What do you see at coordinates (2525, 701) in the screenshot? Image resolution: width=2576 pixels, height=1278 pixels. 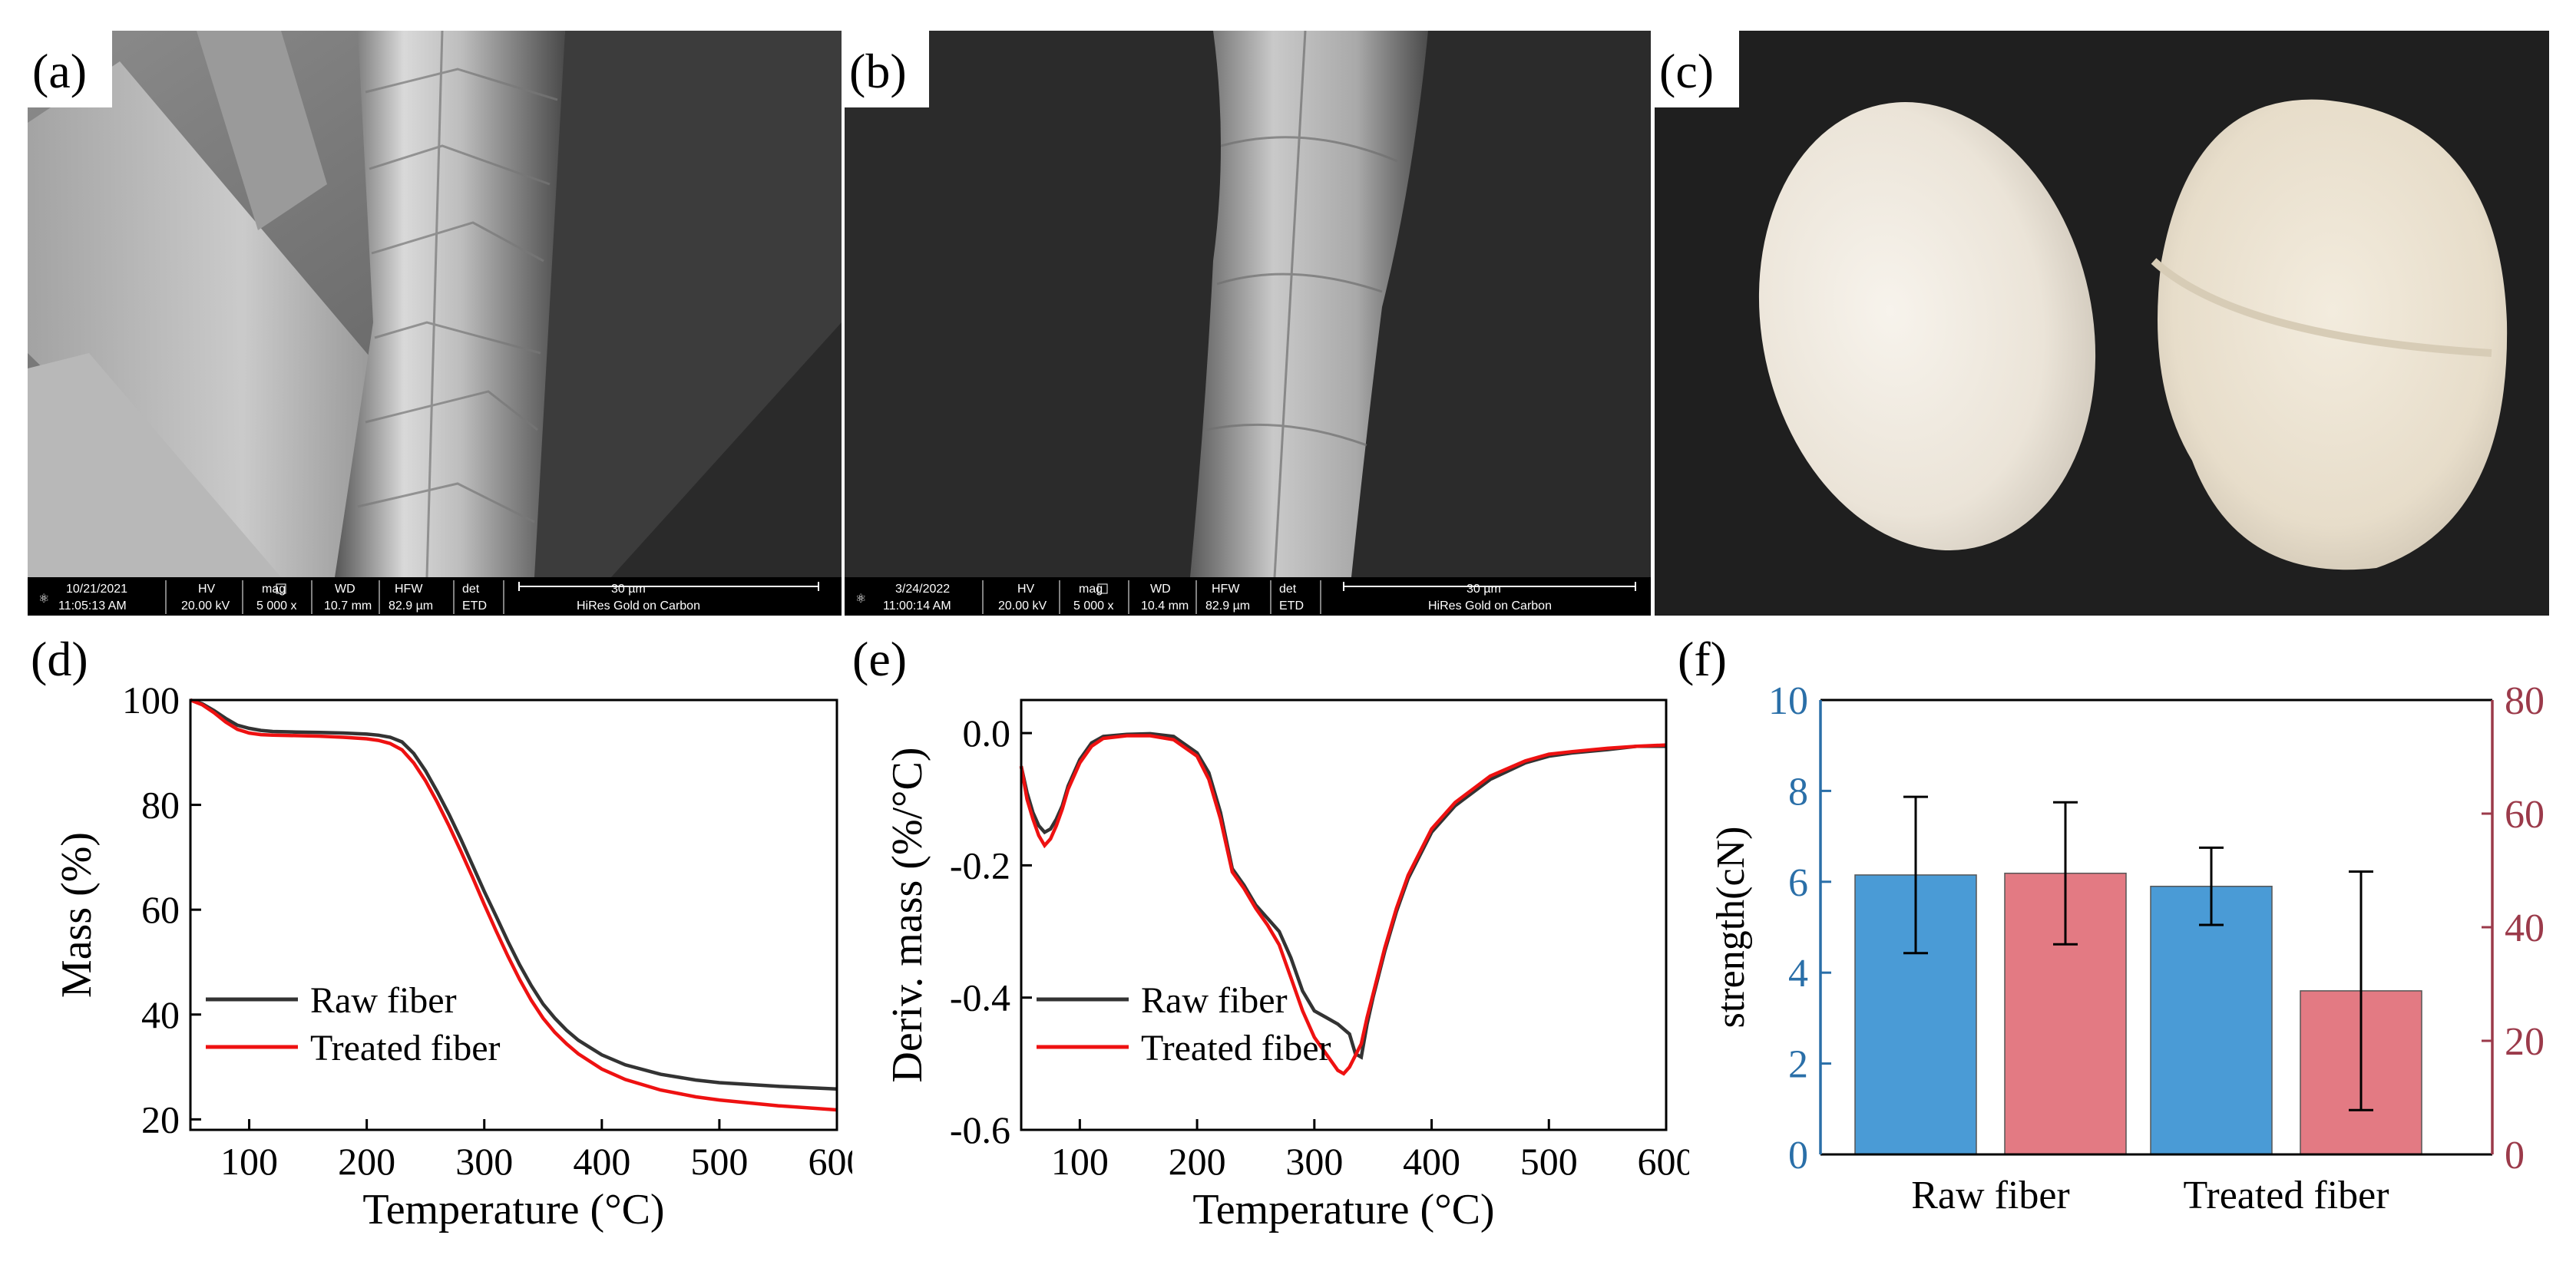 I see `y-right-tick-label: 80` at bounding box center [2525, 701].